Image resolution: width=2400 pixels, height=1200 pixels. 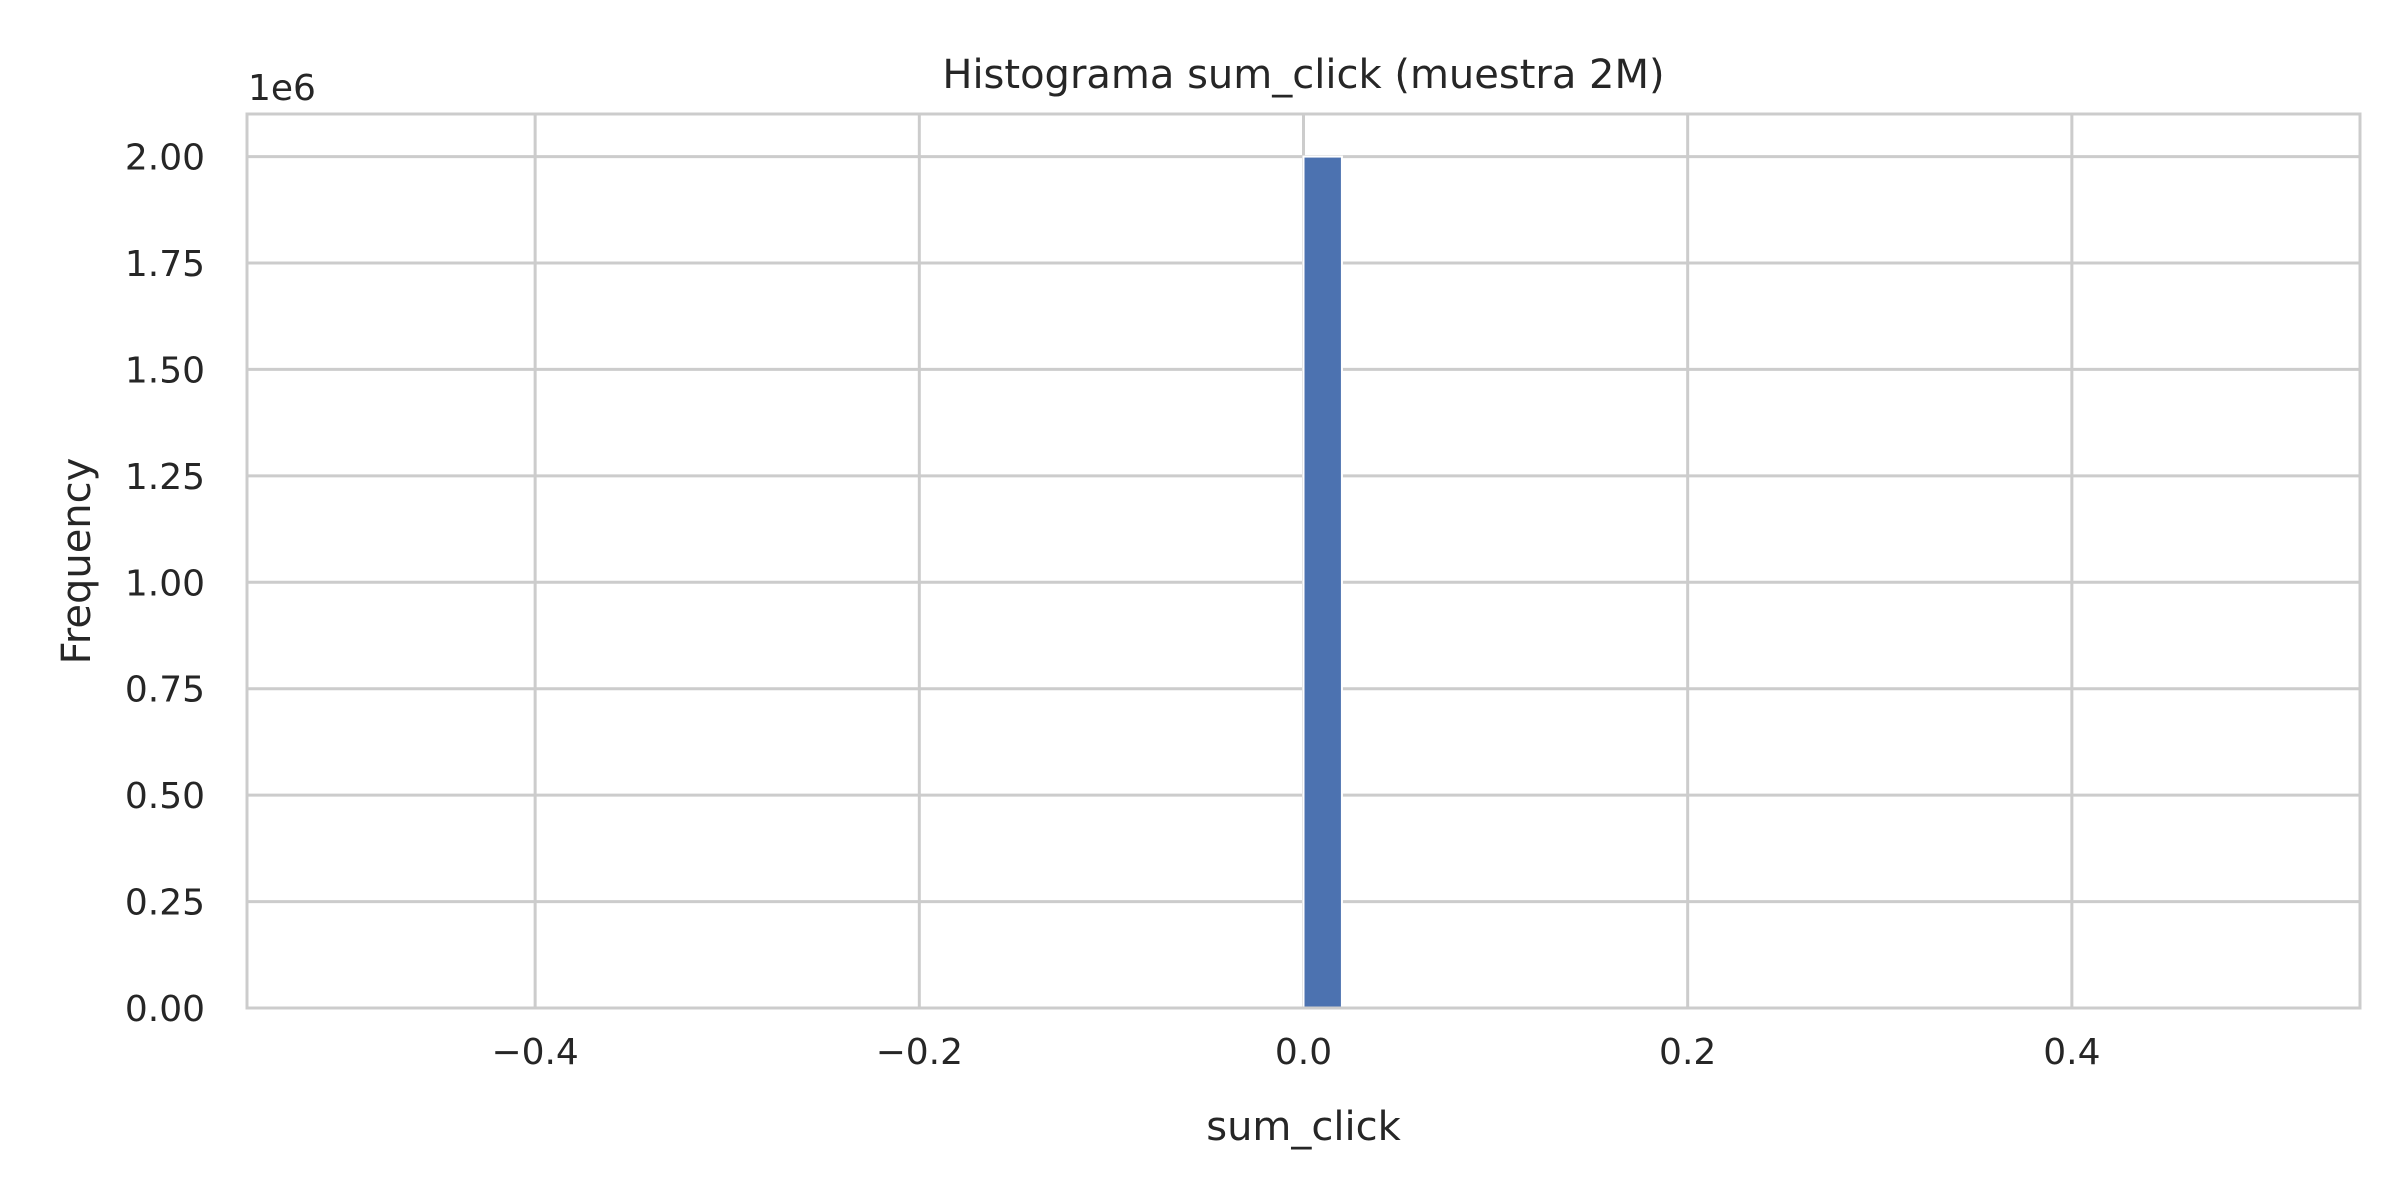 What do you see at coordinates (165, 158) in the screenshot?
I see `y-tick-label: 2.00` at bounding box center [165, 158].